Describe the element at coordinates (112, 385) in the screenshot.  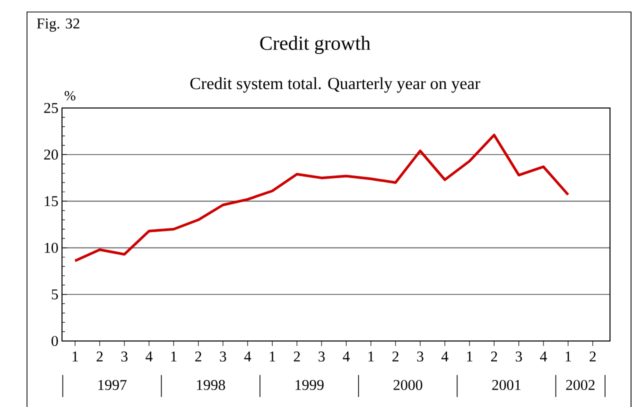
I see `text: 1997` at that location.